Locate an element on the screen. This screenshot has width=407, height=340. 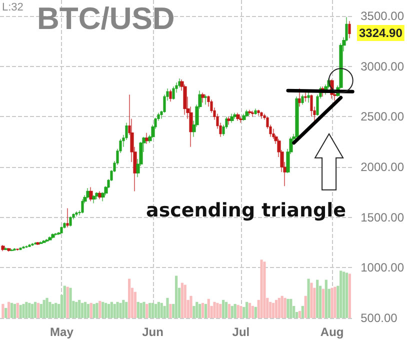
x-tick-label: Jun is located at coordinates (153, 332).